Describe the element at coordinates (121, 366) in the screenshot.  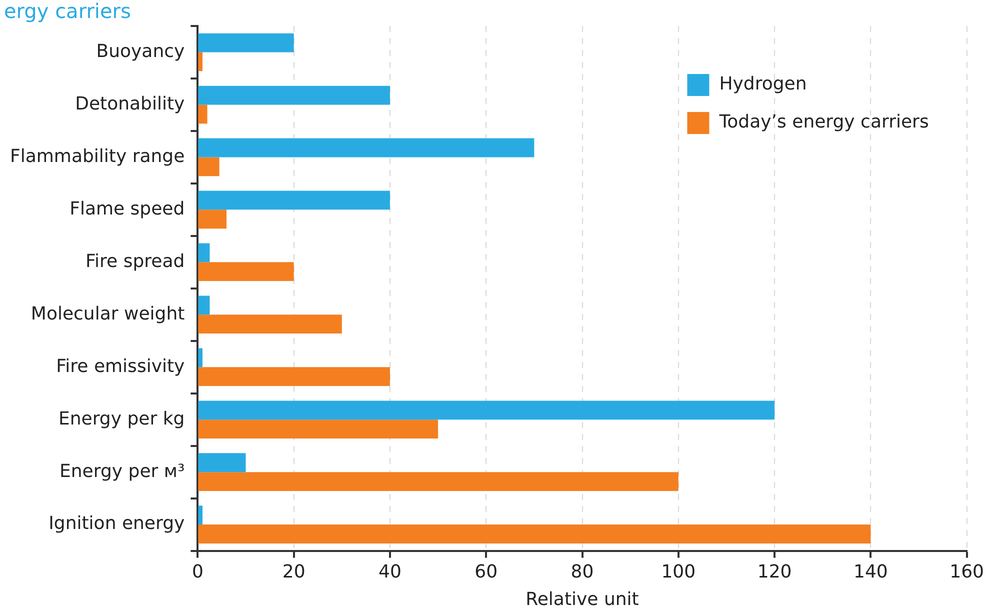
I see `y-tick-label: Fire emissivity` at that location.